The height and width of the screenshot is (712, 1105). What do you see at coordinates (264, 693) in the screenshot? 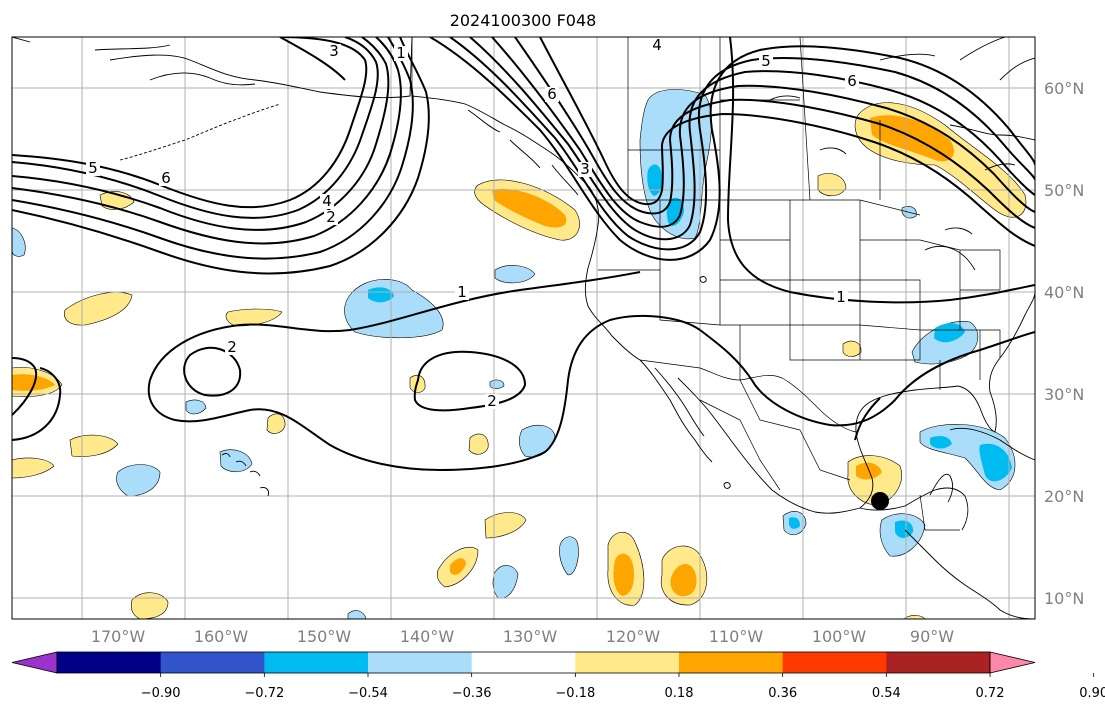
I see `colorbar-tick-label: −0.72` at bounding box center [264, 693].